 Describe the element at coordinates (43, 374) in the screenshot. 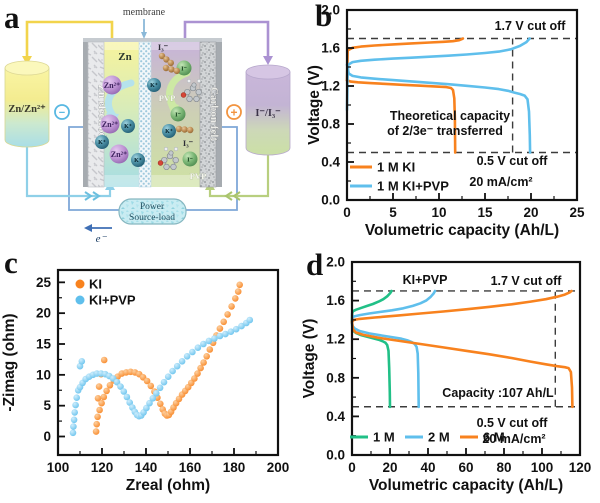

I see `y-tick-label: 10` at that location.